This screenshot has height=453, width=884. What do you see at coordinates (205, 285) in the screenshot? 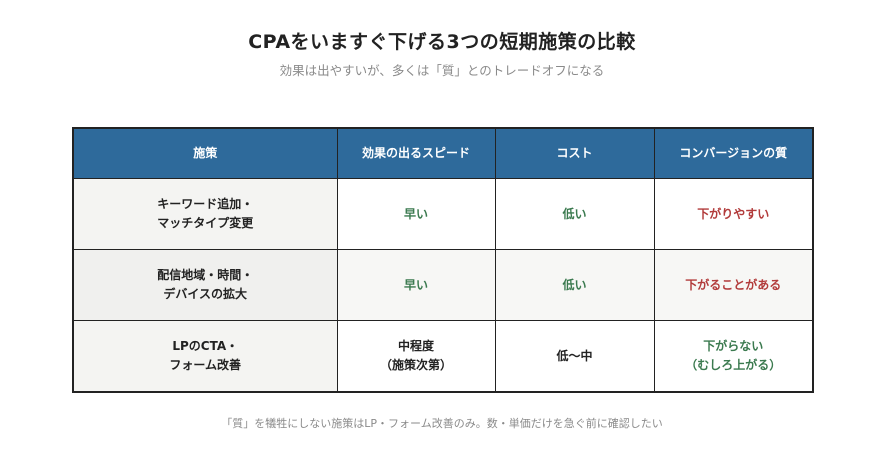
I see `cell-measure: 配信地域・時間・ デバイスの拡大` at bounding box center [205, 285].